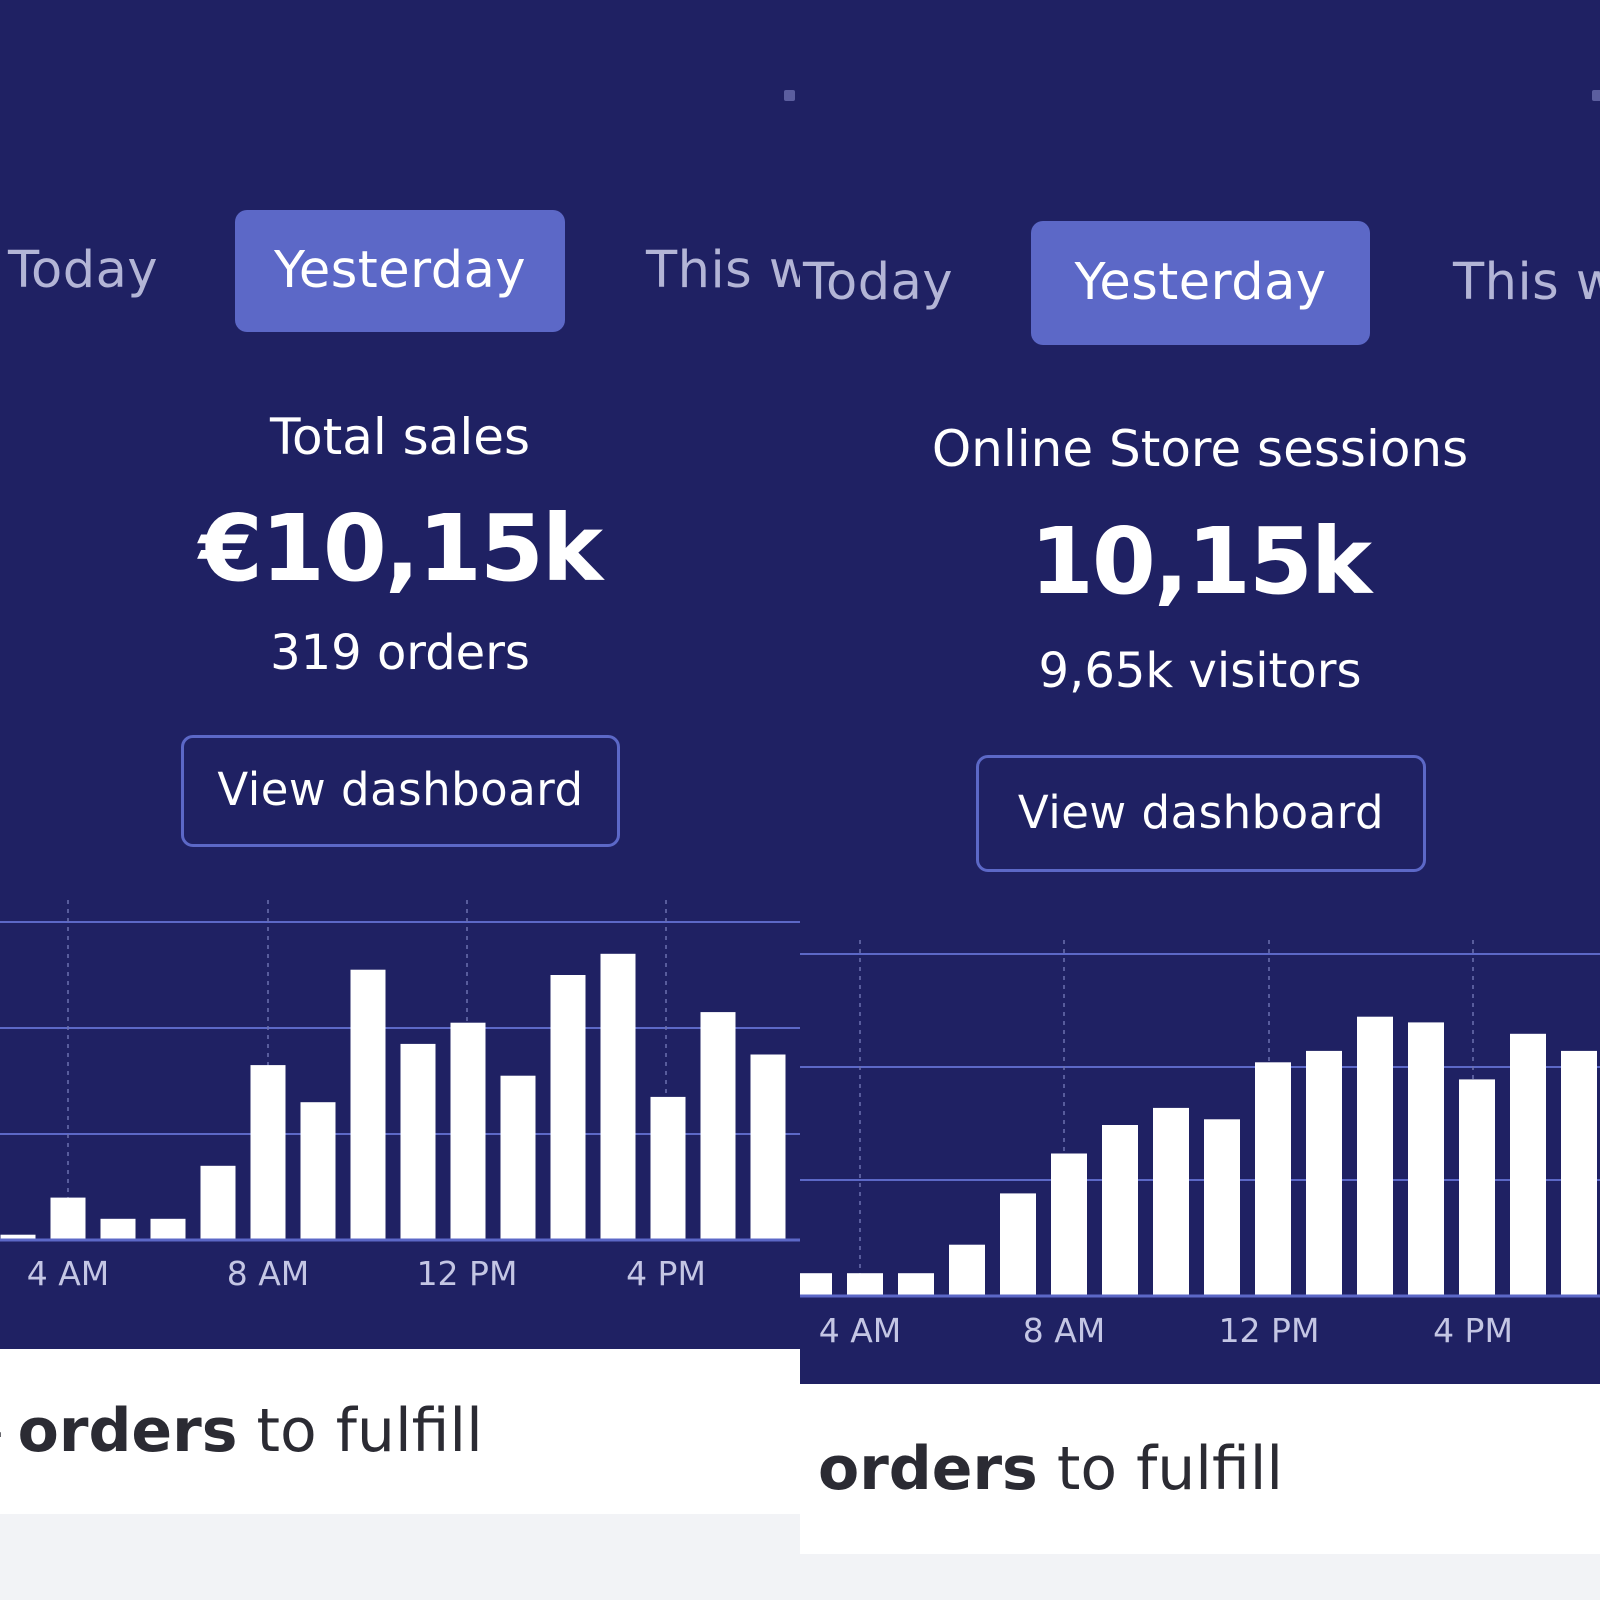 The image size is (1600, 1600). What do you see at coordinates (400, 653) in the screenshot?
I see `metric-subtext: 319 orders` at bounding box center [400, 653].